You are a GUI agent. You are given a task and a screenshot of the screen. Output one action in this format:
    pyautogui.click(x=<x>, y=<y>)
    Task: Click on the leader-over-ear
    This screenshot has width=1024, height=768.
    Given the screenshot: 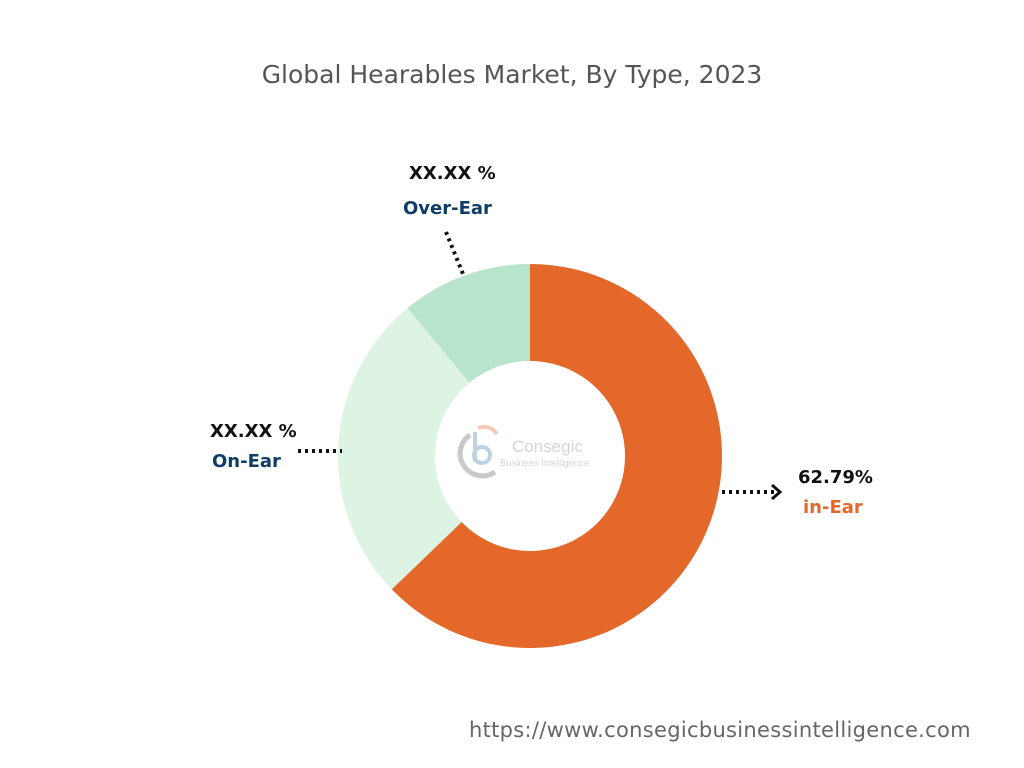 What is the action you would take?
    pyautogui.click(x=454, y=253)
    